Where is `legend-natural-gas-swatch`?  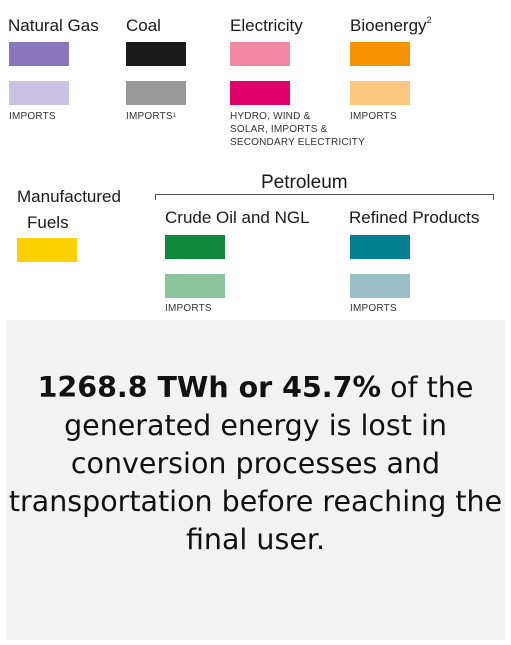 legend-natural-gas-swatch is located at coordinates (39, 54).